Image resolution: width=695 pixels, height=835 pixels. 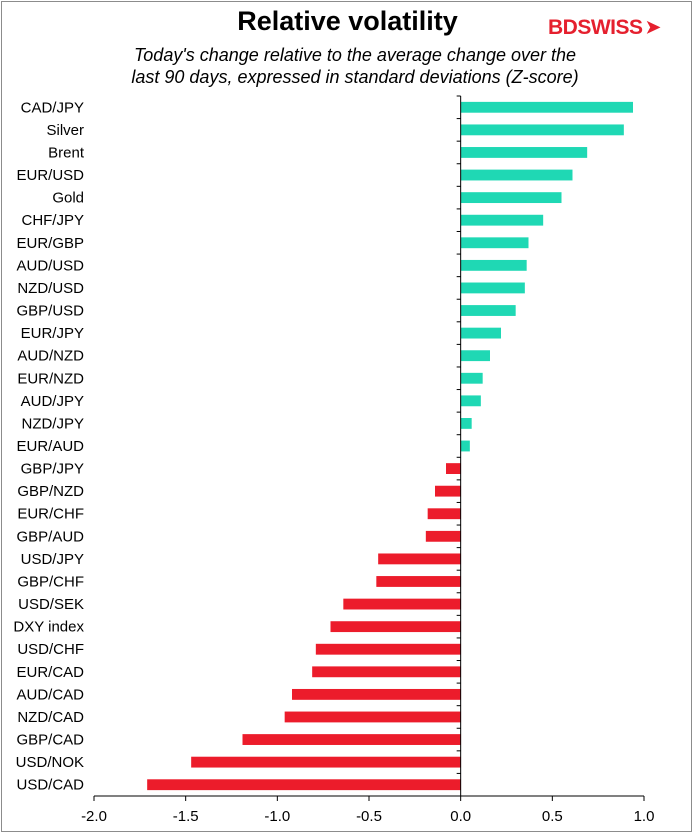 I want to click on category-label: USD/CAD, so click(x=50, y=785).